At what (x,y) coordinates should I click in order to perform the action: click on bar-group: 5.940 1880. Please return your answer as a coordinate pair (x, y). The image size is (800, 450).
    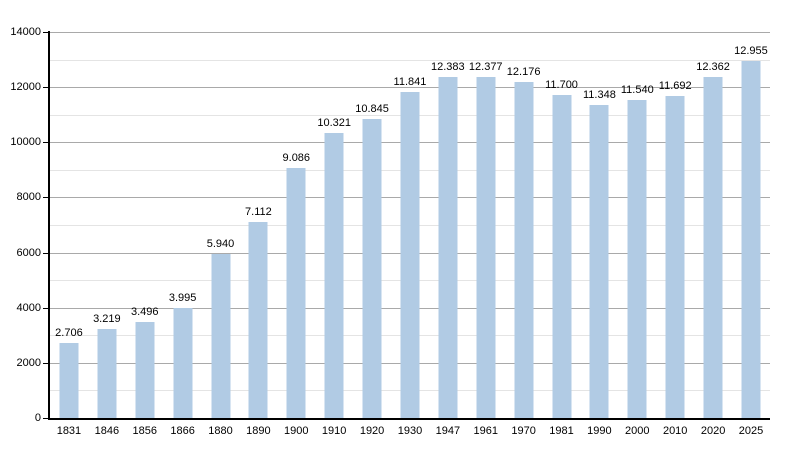
    Looking at the image, I should click on (221, 234).